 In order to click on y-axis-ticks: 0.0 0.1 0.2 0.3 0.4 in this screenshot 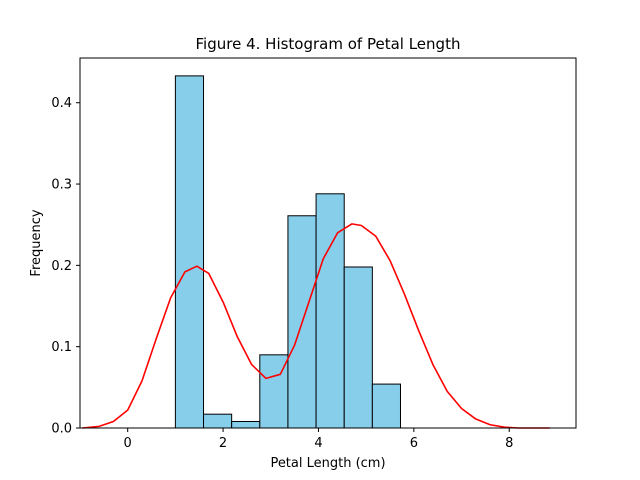, I will do `click(65, 266)`.